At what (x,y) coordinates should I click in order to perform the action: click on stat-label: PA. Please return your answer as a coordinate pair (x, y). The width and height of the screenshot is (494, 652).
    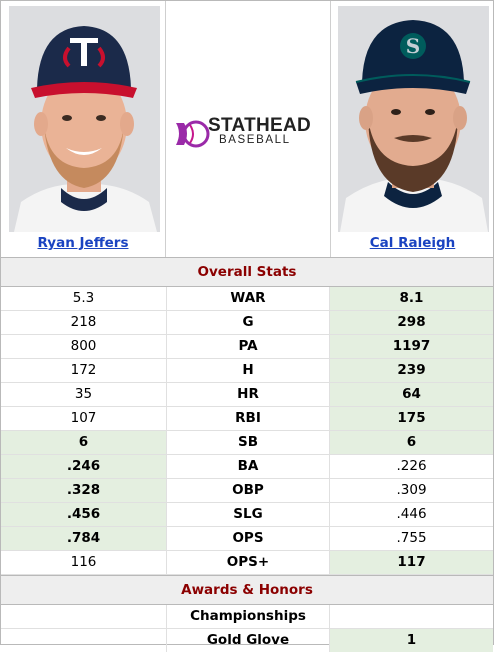
    Looking at the image, I should click on (248, 346).